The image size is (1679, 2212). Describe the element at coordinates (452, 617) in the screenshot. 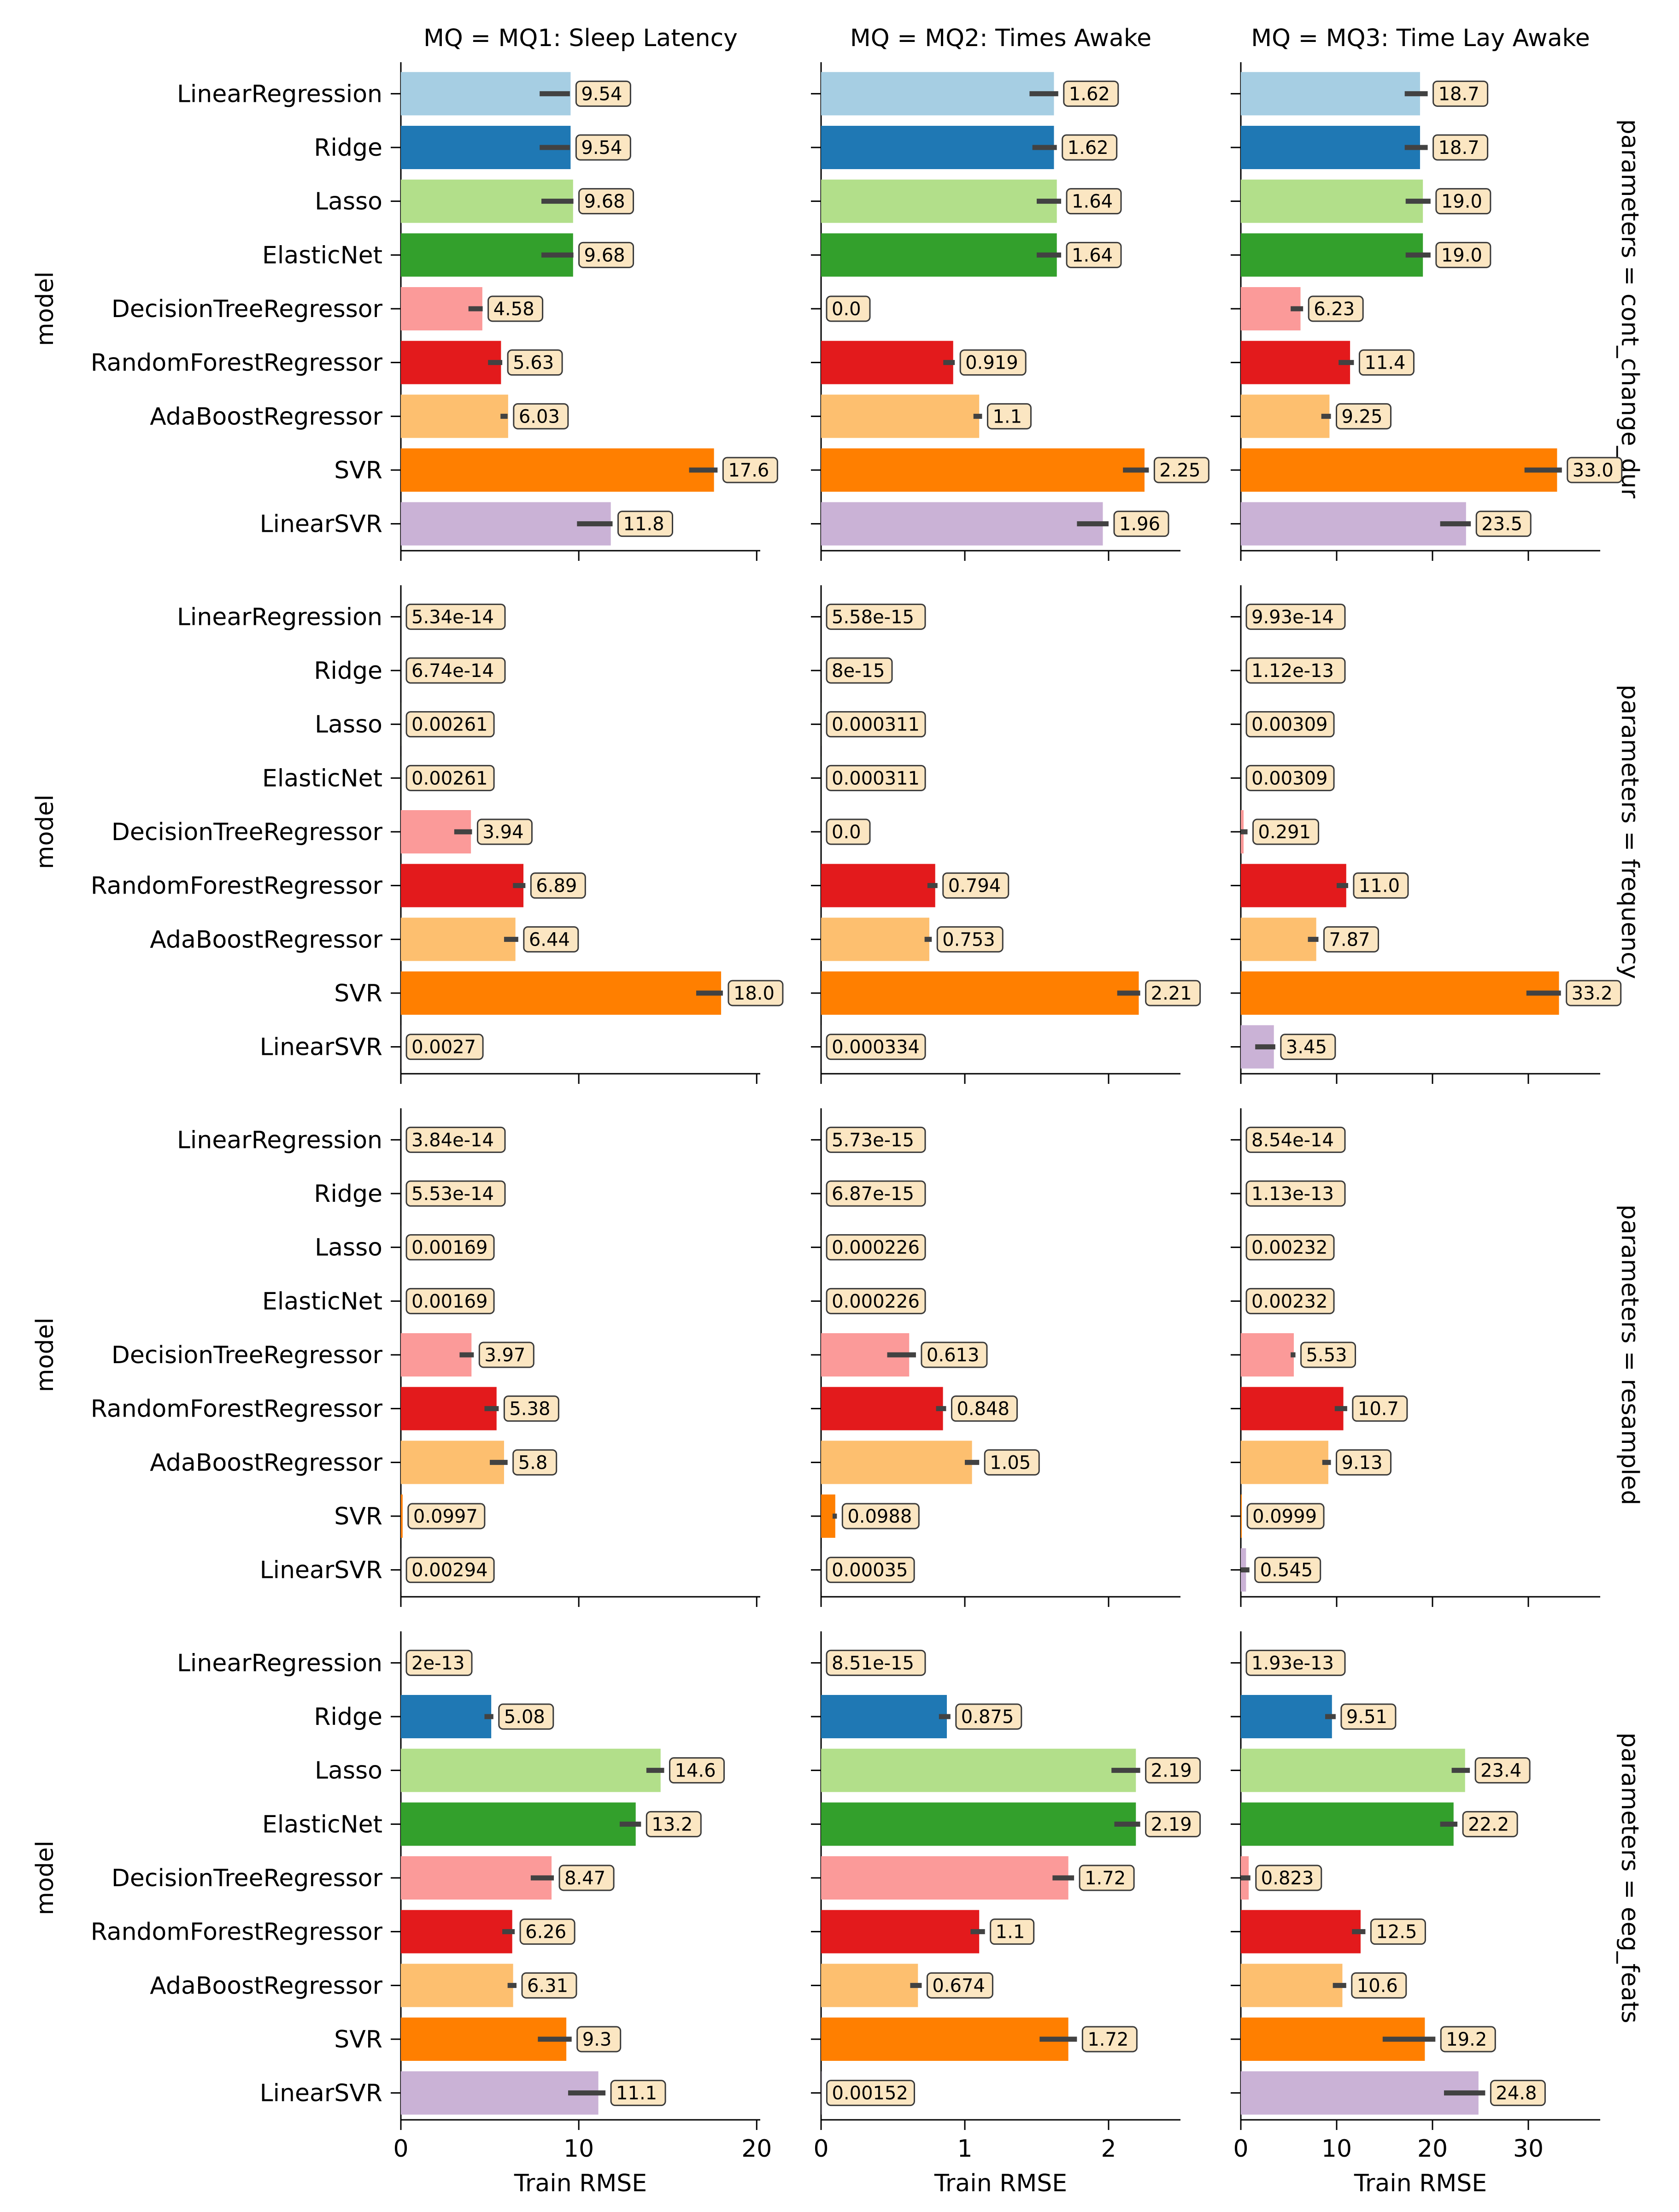

I see `value-label: 5.34e-14` at that location.